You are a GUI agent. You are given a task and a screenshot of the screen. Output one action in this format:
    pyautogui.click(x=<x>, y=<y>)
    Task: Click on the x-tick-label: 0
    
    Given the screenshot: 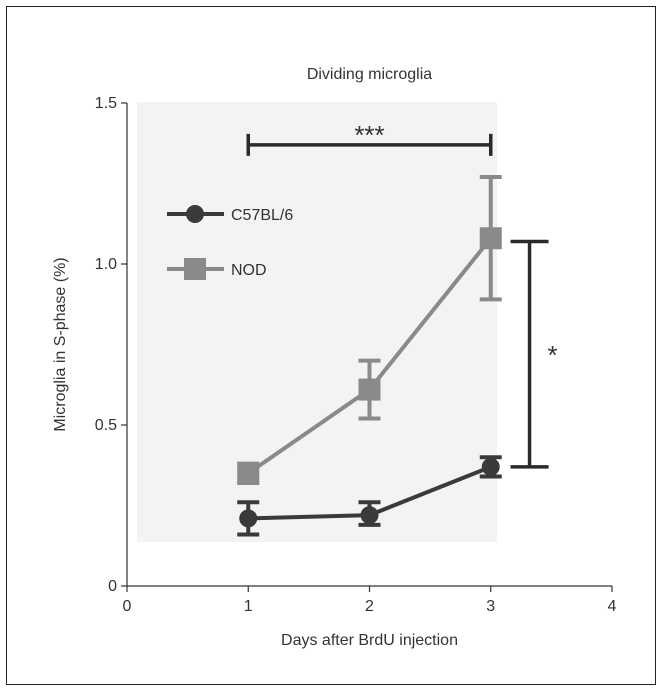 What is the action you would take?
    pyautogui.click(x=127, y=606)
    